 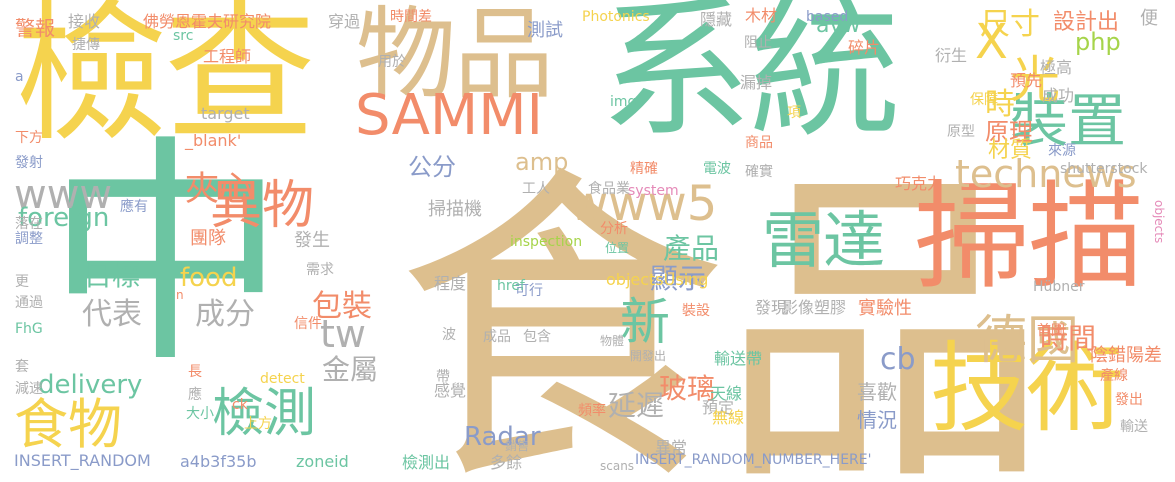 What do you see at coordinates (1114, 376) in the screenshot?
I see `cloud-word-w133: 產線` at bounding box center [1114, 376].